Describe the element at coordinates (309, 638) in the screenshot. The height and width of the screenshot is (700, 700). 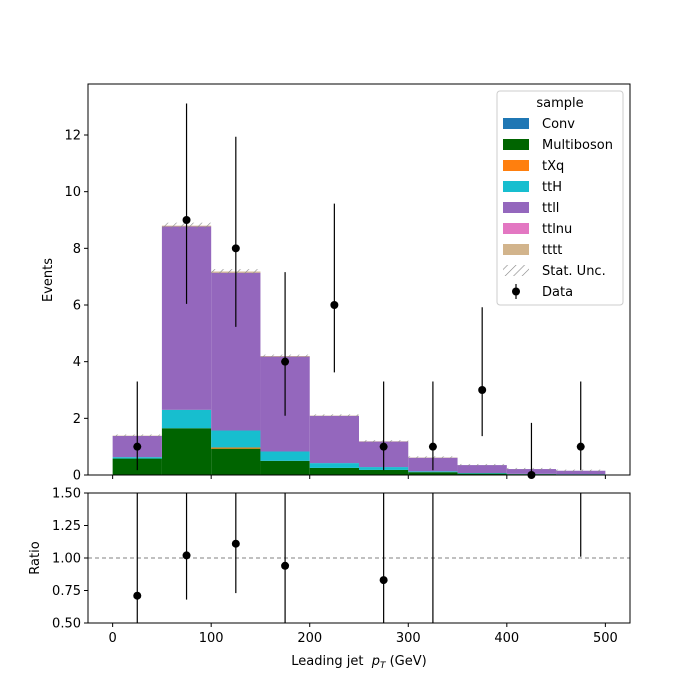
I see `x-tick-label: 200` at that location.